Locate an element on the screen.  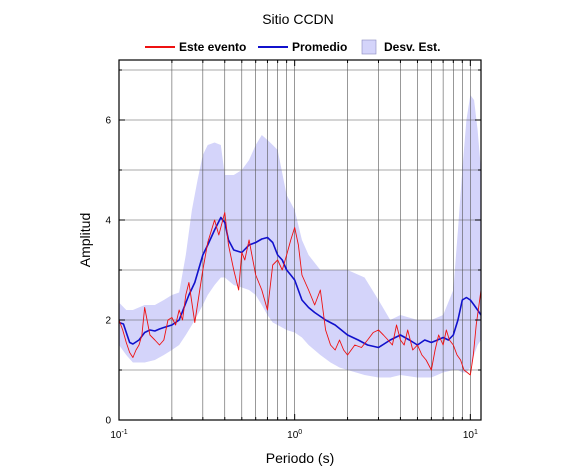
y-axis-label: Amplitud is located at coordinates (85, 240).